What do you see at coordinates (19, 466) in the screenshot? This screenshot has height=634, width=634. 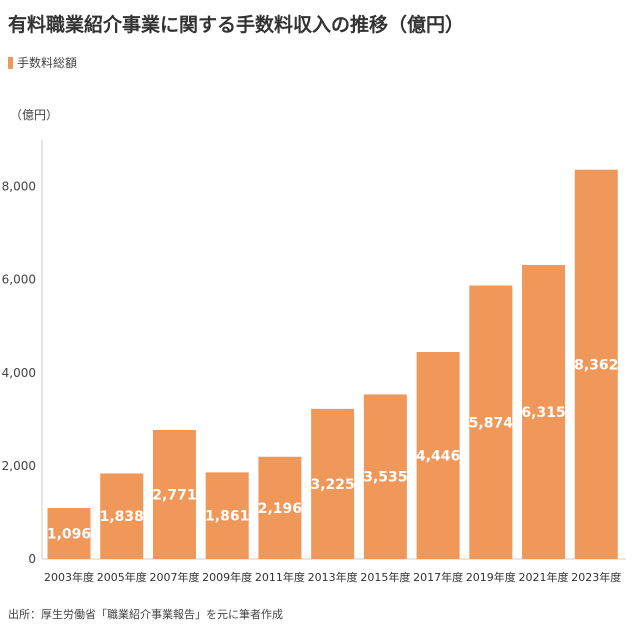 I see `y-tick-label: 2,000` at bounding box center [19, 466].